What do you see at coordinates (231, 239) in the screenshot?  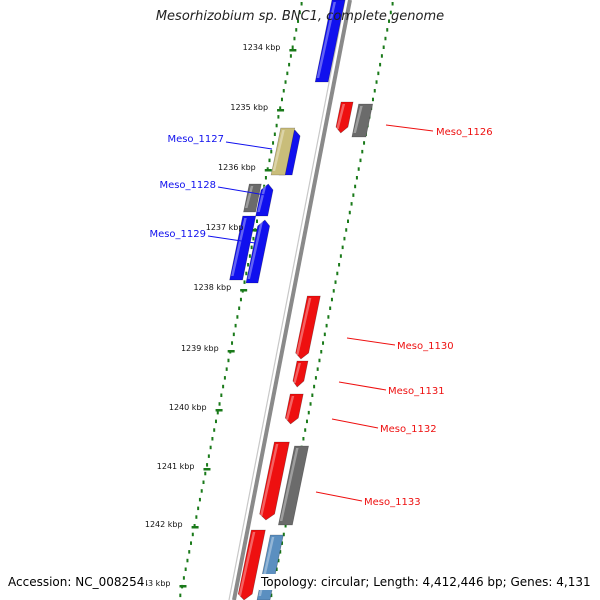 I see `gene-label-meso-1129-leader` at bounding box center [231, 239].